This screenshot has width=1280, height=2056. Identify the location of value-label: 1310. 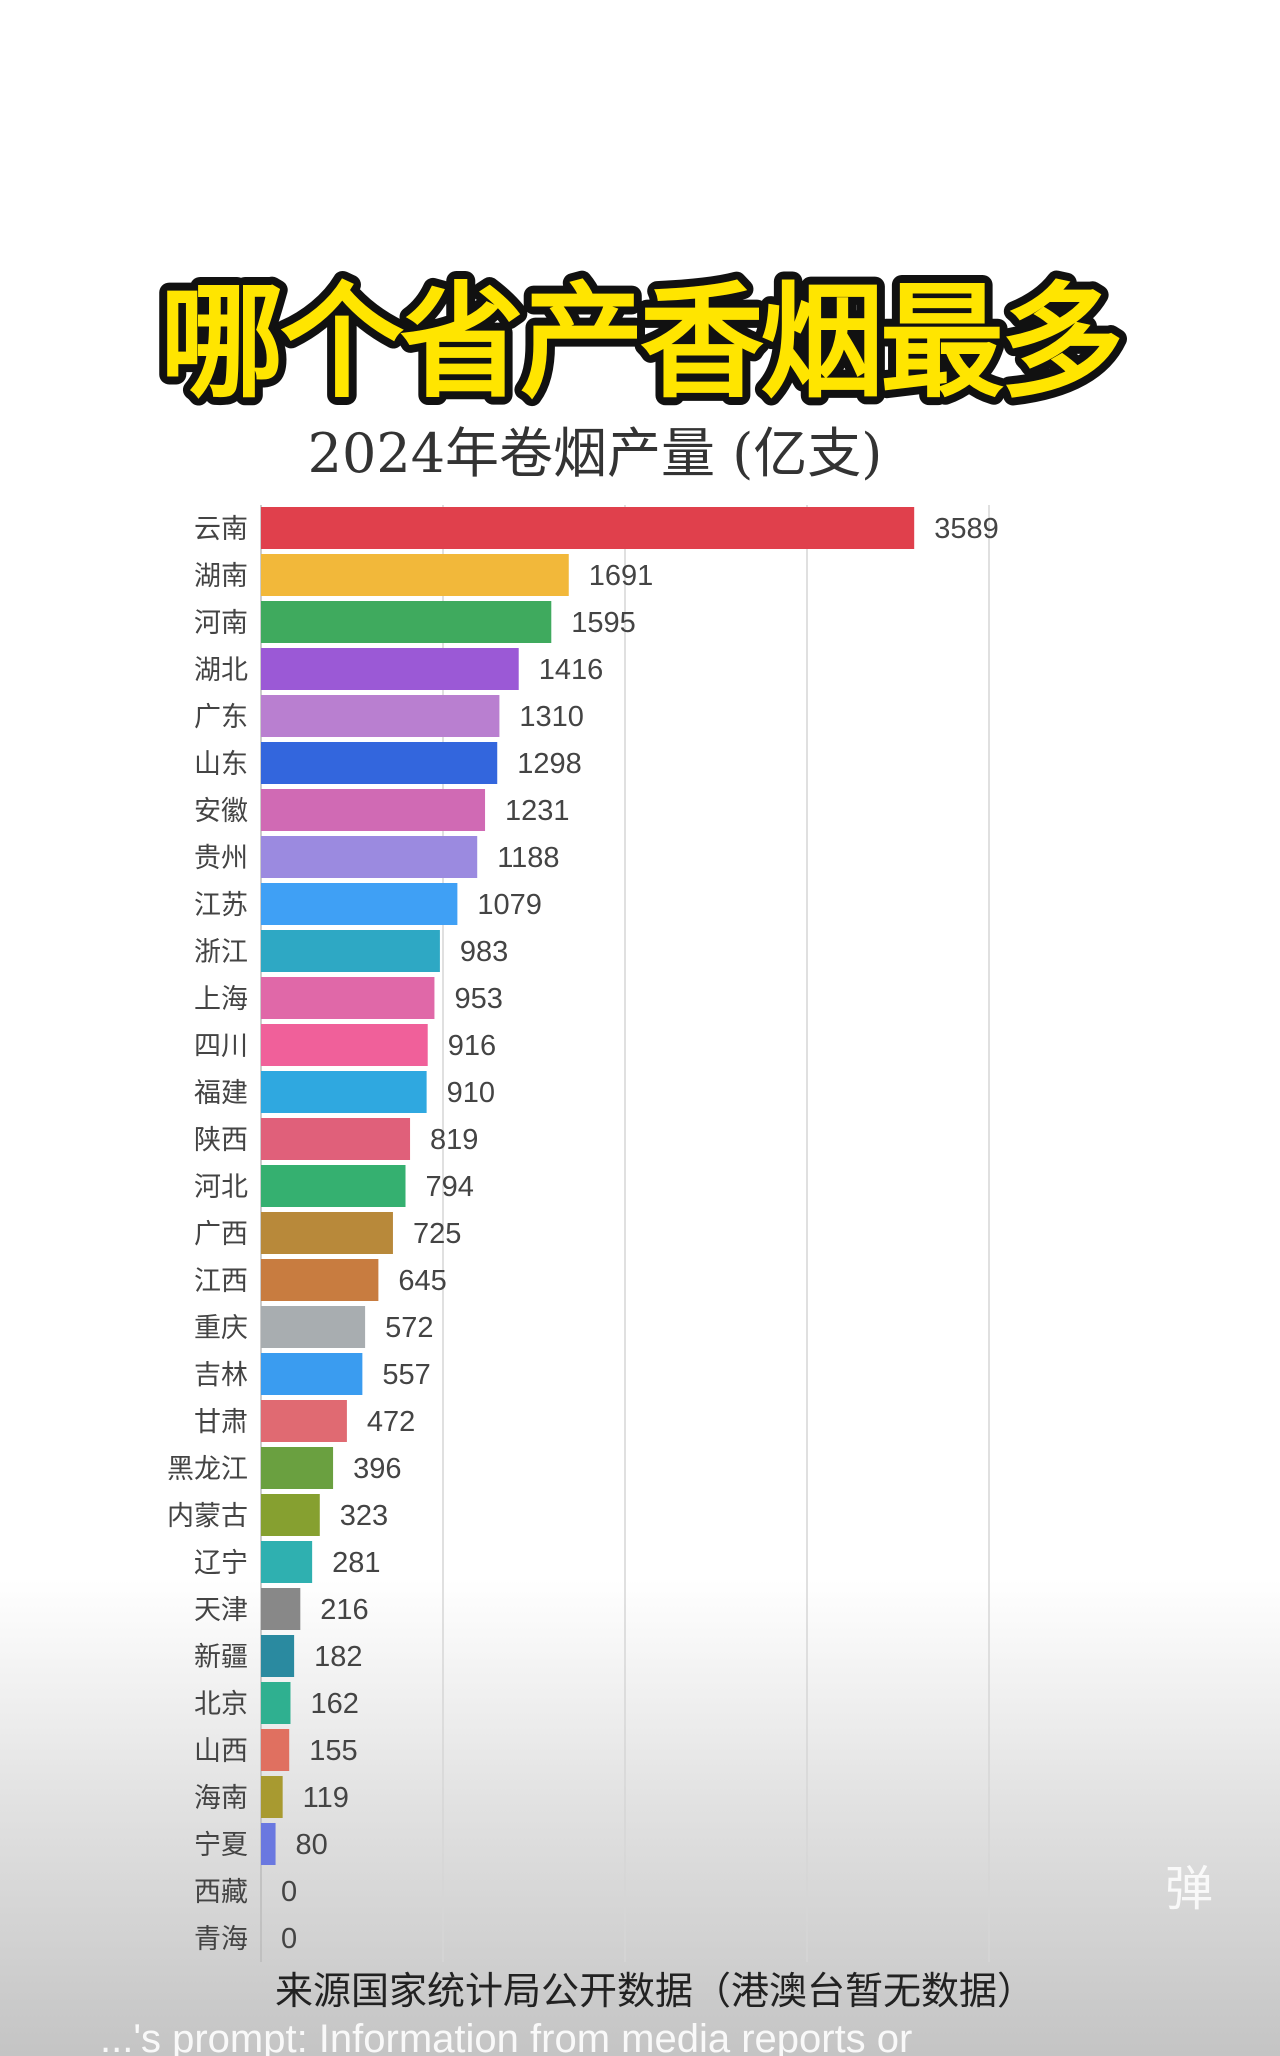
(551, 717).